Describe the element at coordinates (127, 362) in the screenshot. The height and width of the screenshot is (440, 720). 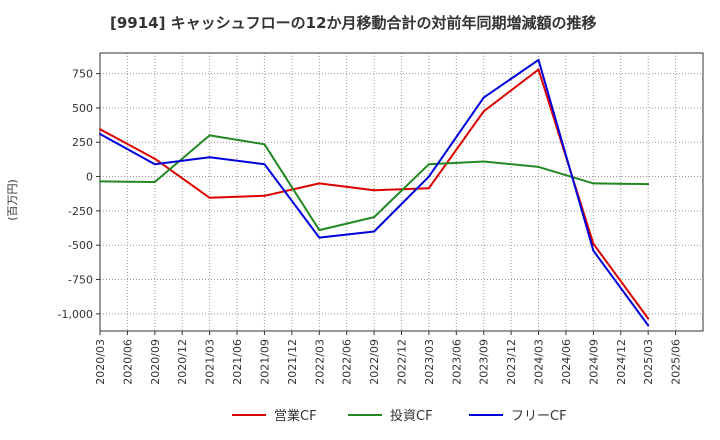
I see `x-tick-label: 2020/06` at that location.